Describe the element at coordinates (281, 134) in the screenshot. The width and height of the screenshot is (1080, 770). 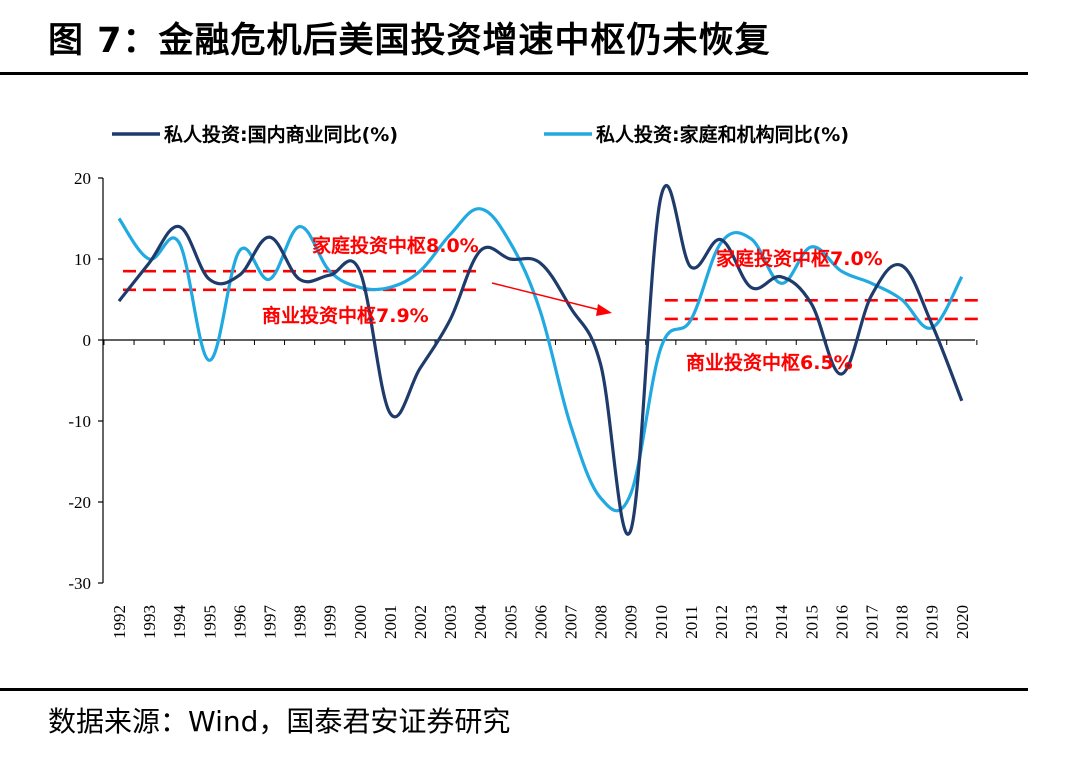
I see `legend-label-commercial: 私人投资:国内商业同比(%)` at that location.